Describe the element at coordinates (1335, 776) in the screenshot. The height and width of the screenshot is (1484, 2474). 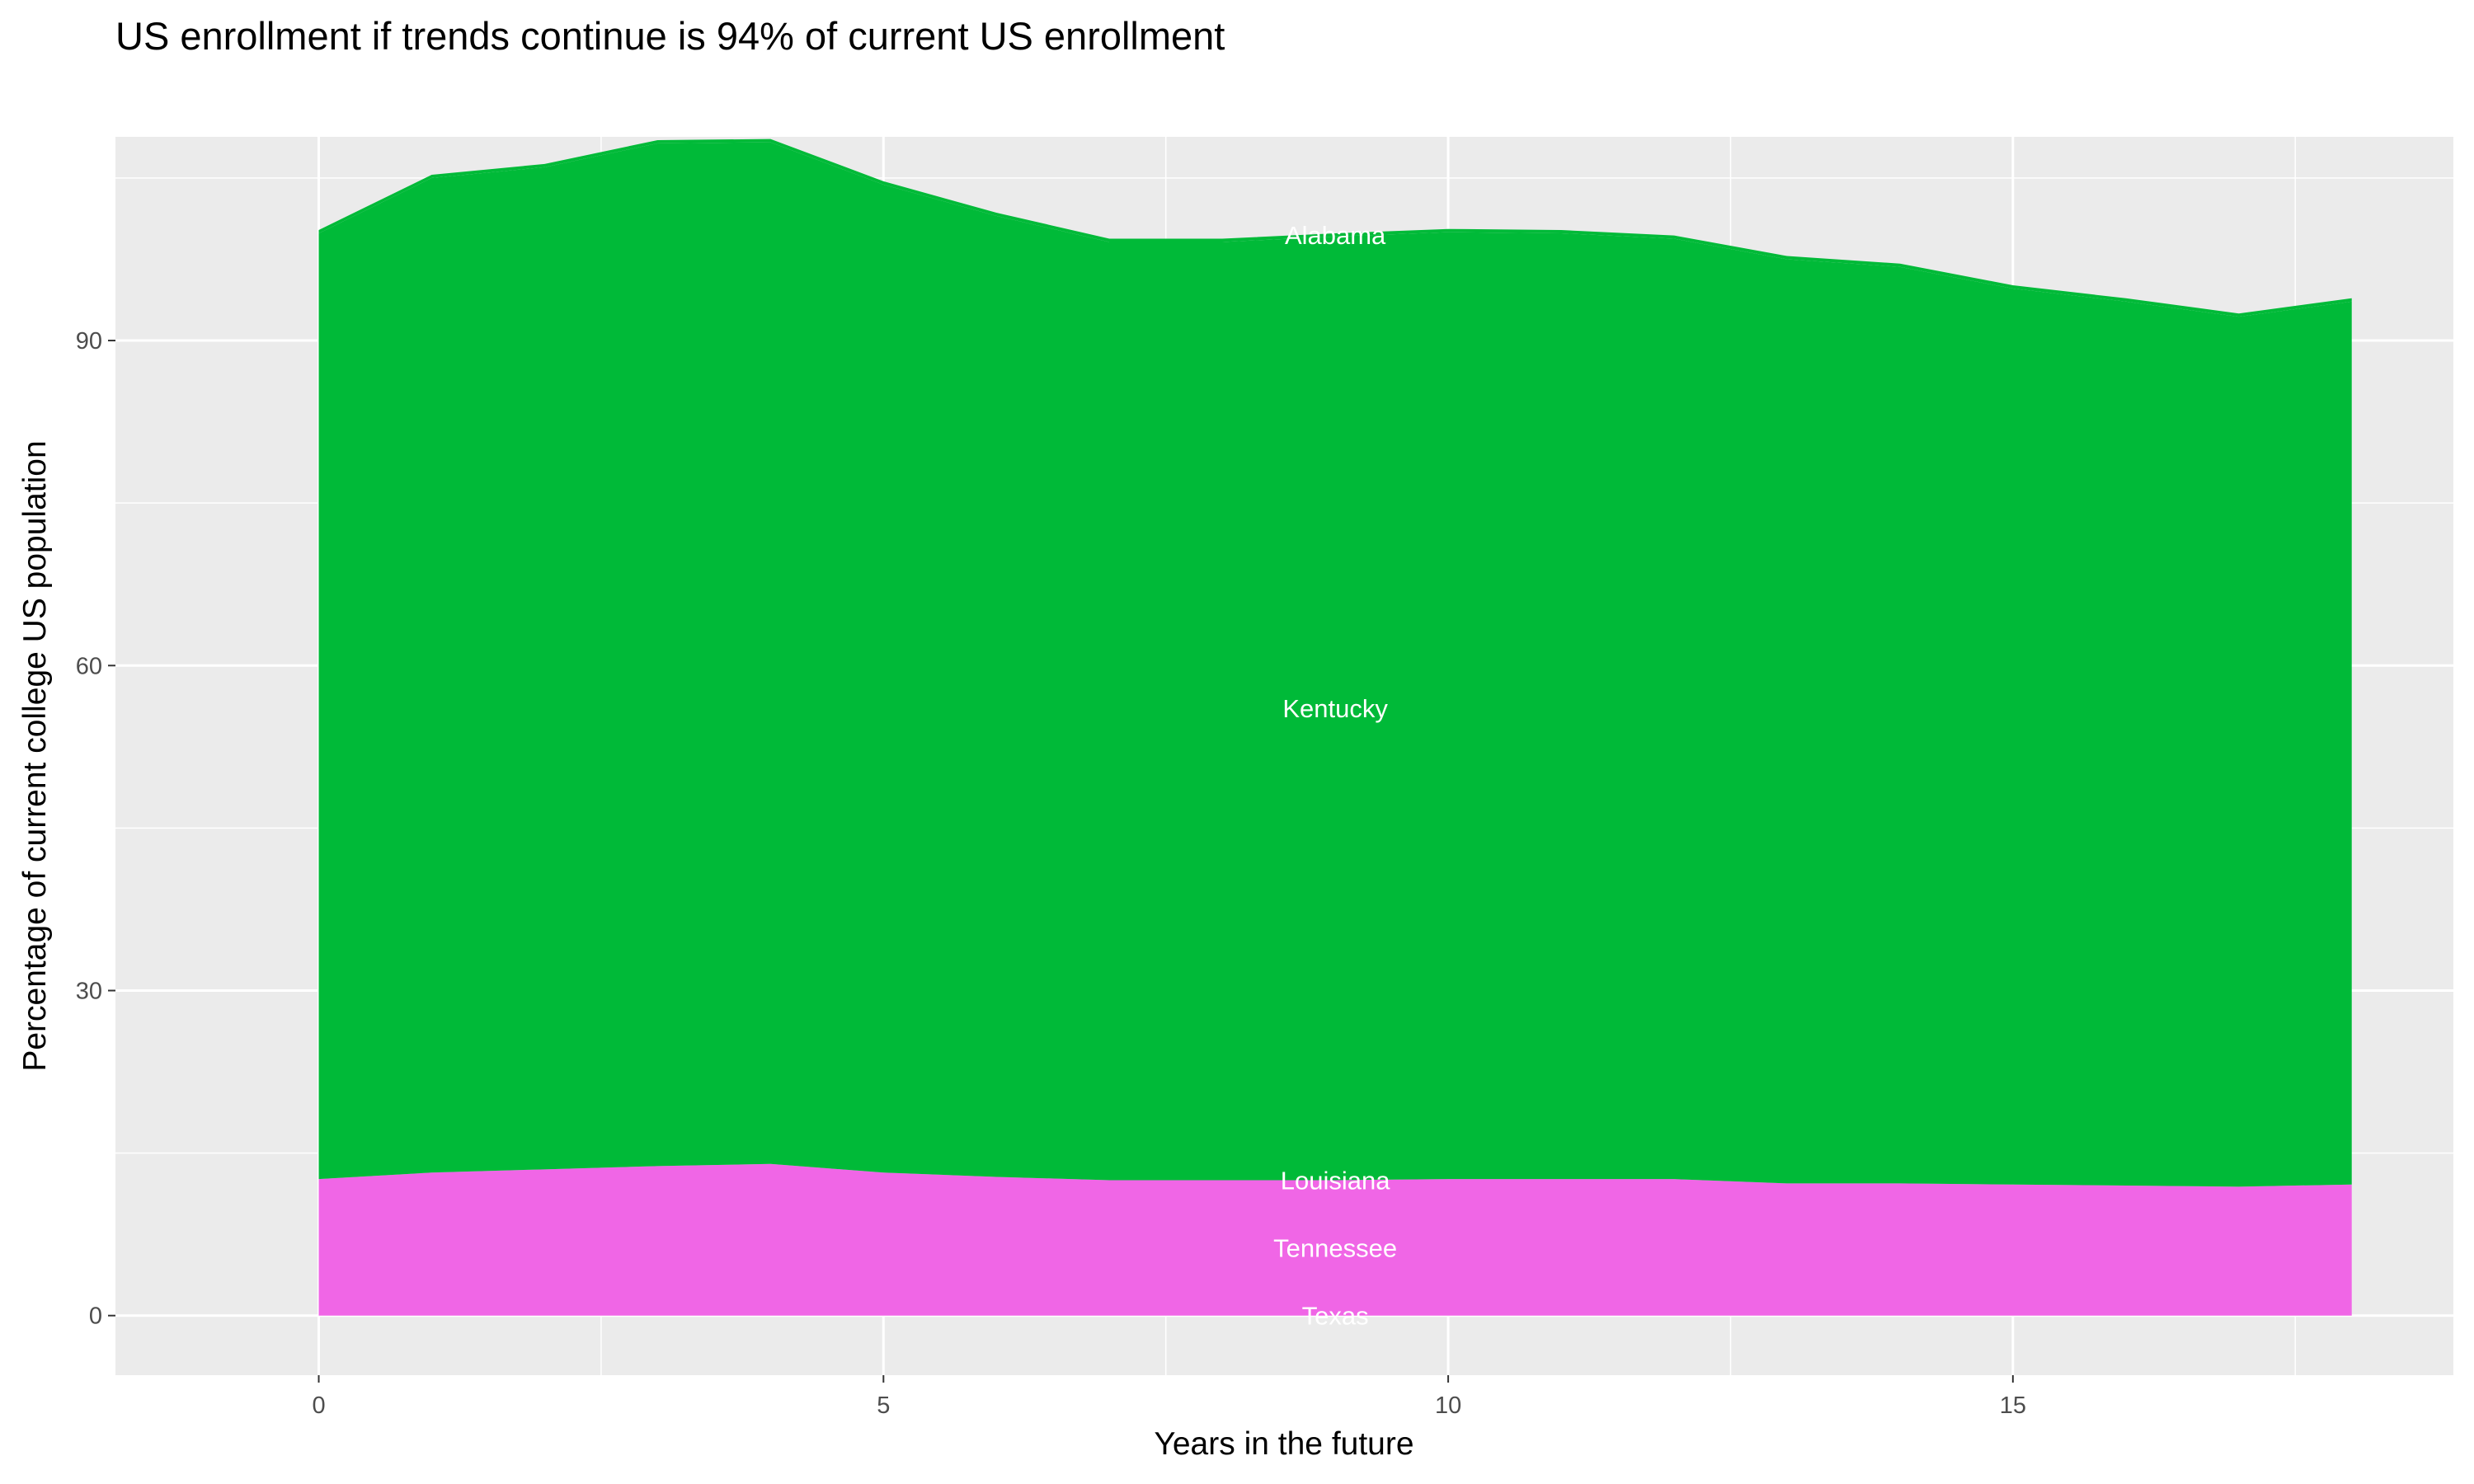
I see `series-labels: Texas Tennessee Louisiana Kentucky Alabama` at that location.